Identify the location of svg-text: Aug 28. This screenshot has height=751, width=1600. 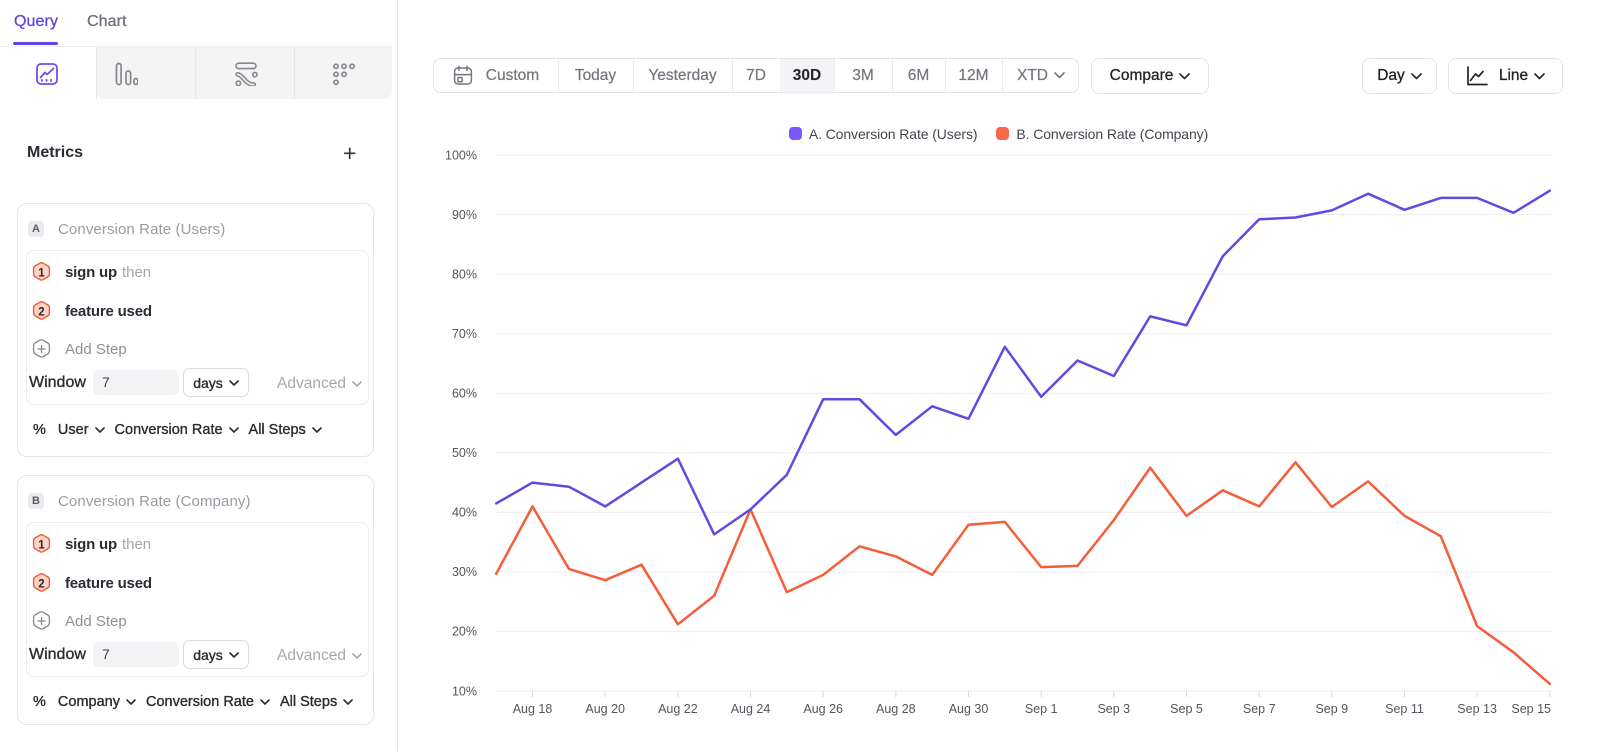
(896, 709).